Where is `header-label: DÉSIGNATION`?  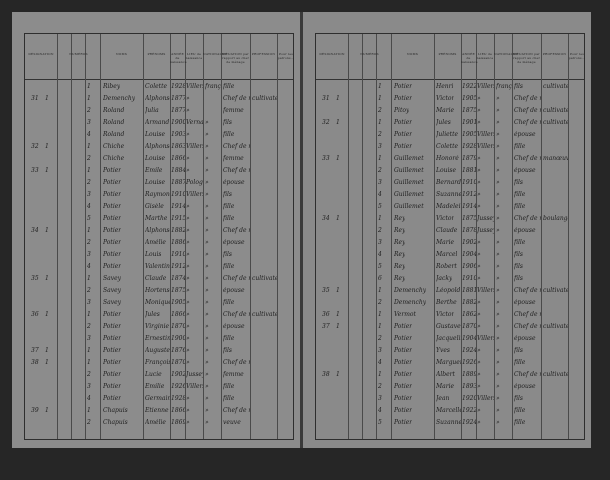
header-label: DÉSIGNATION is located at coordinates (41, 54).